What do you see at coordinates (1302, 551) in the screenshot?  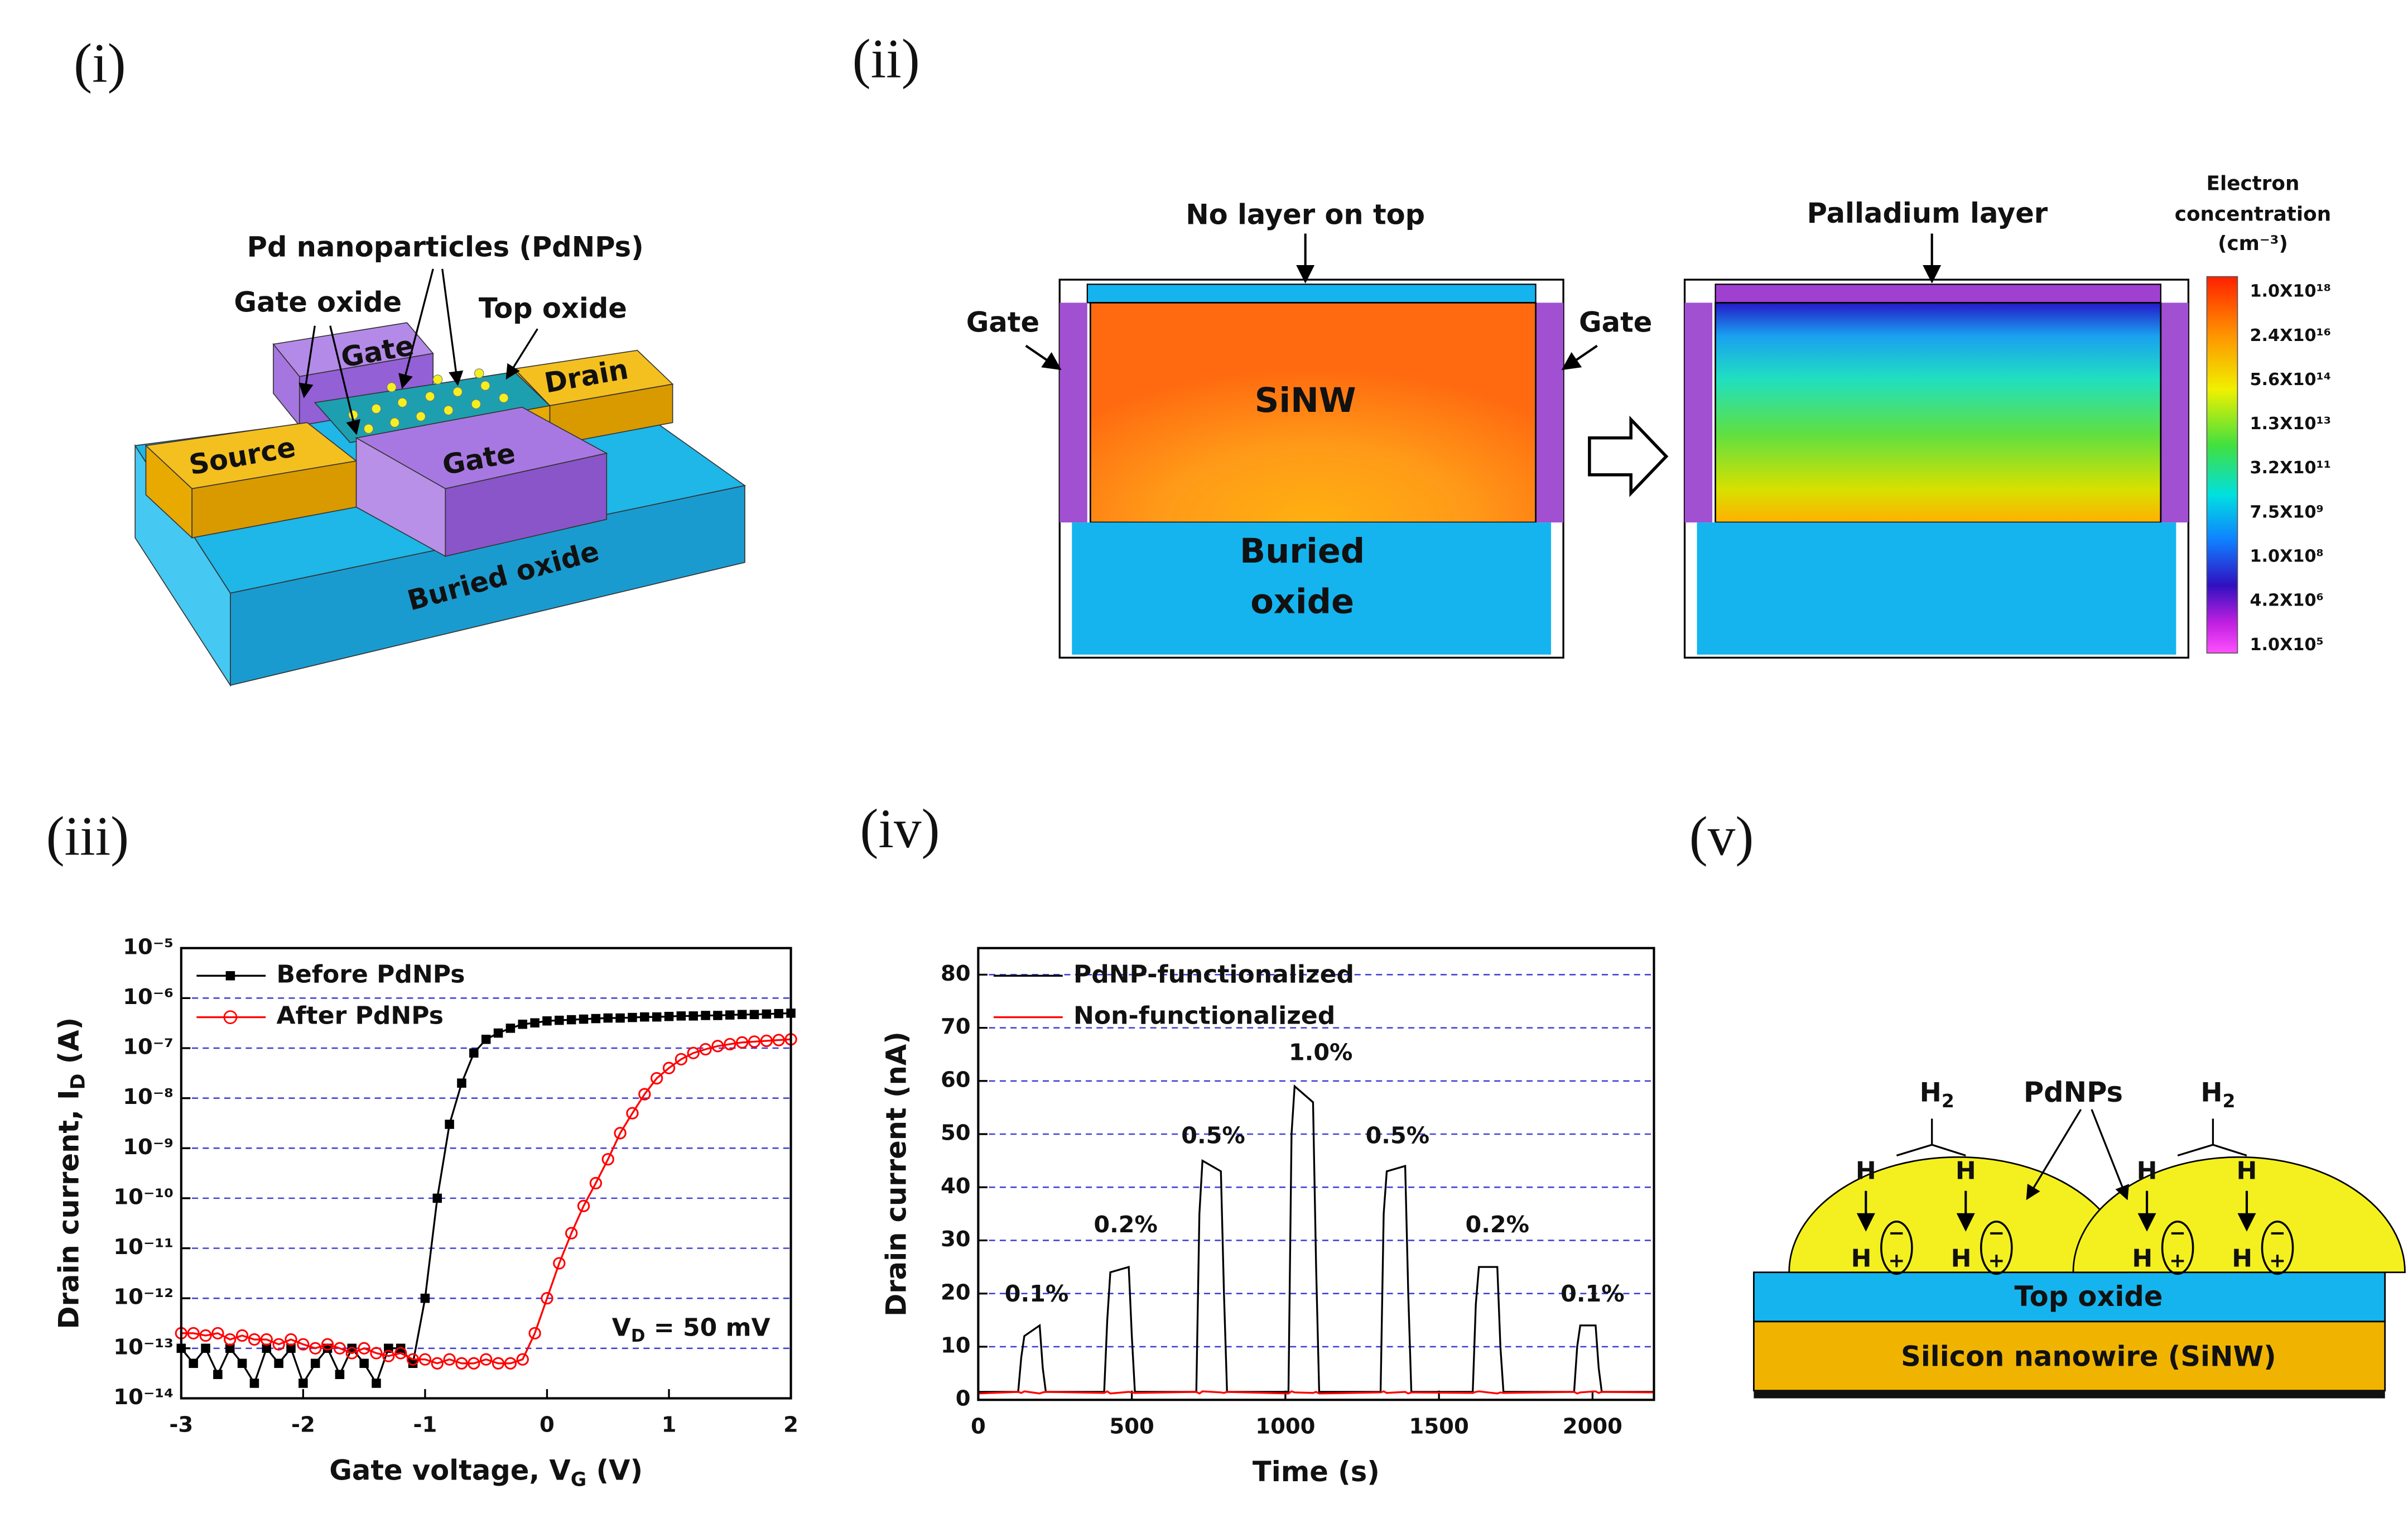 I see `label: Buried` at bounding box center [1302, 551].